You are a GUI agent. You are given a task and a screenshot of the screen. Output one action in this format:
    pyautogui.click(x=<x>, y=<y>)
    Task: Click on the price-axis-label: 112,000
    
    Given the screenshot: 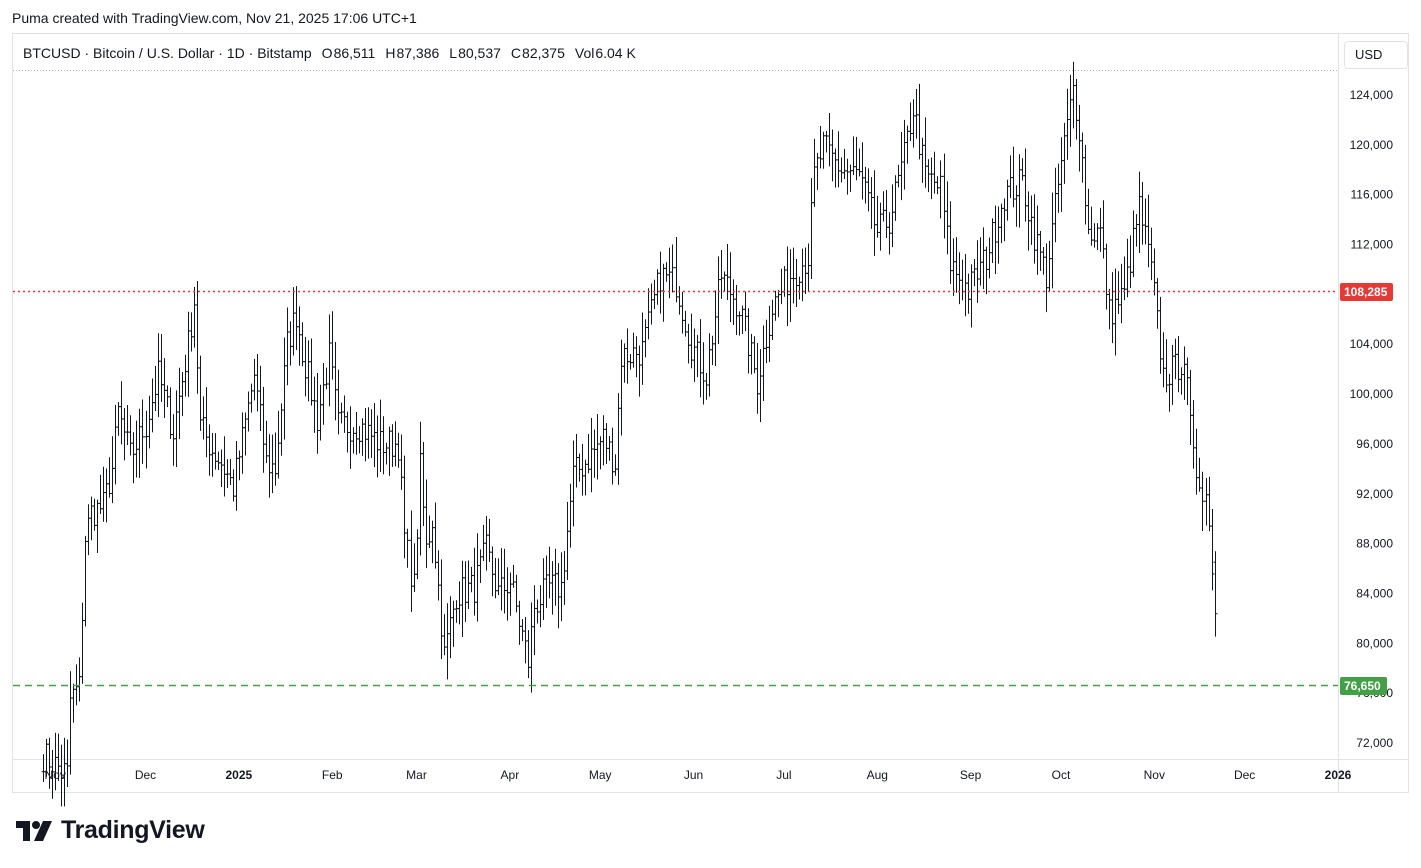 What is the action you would take?
    pyautogui.click(x=1372, y=244)
    